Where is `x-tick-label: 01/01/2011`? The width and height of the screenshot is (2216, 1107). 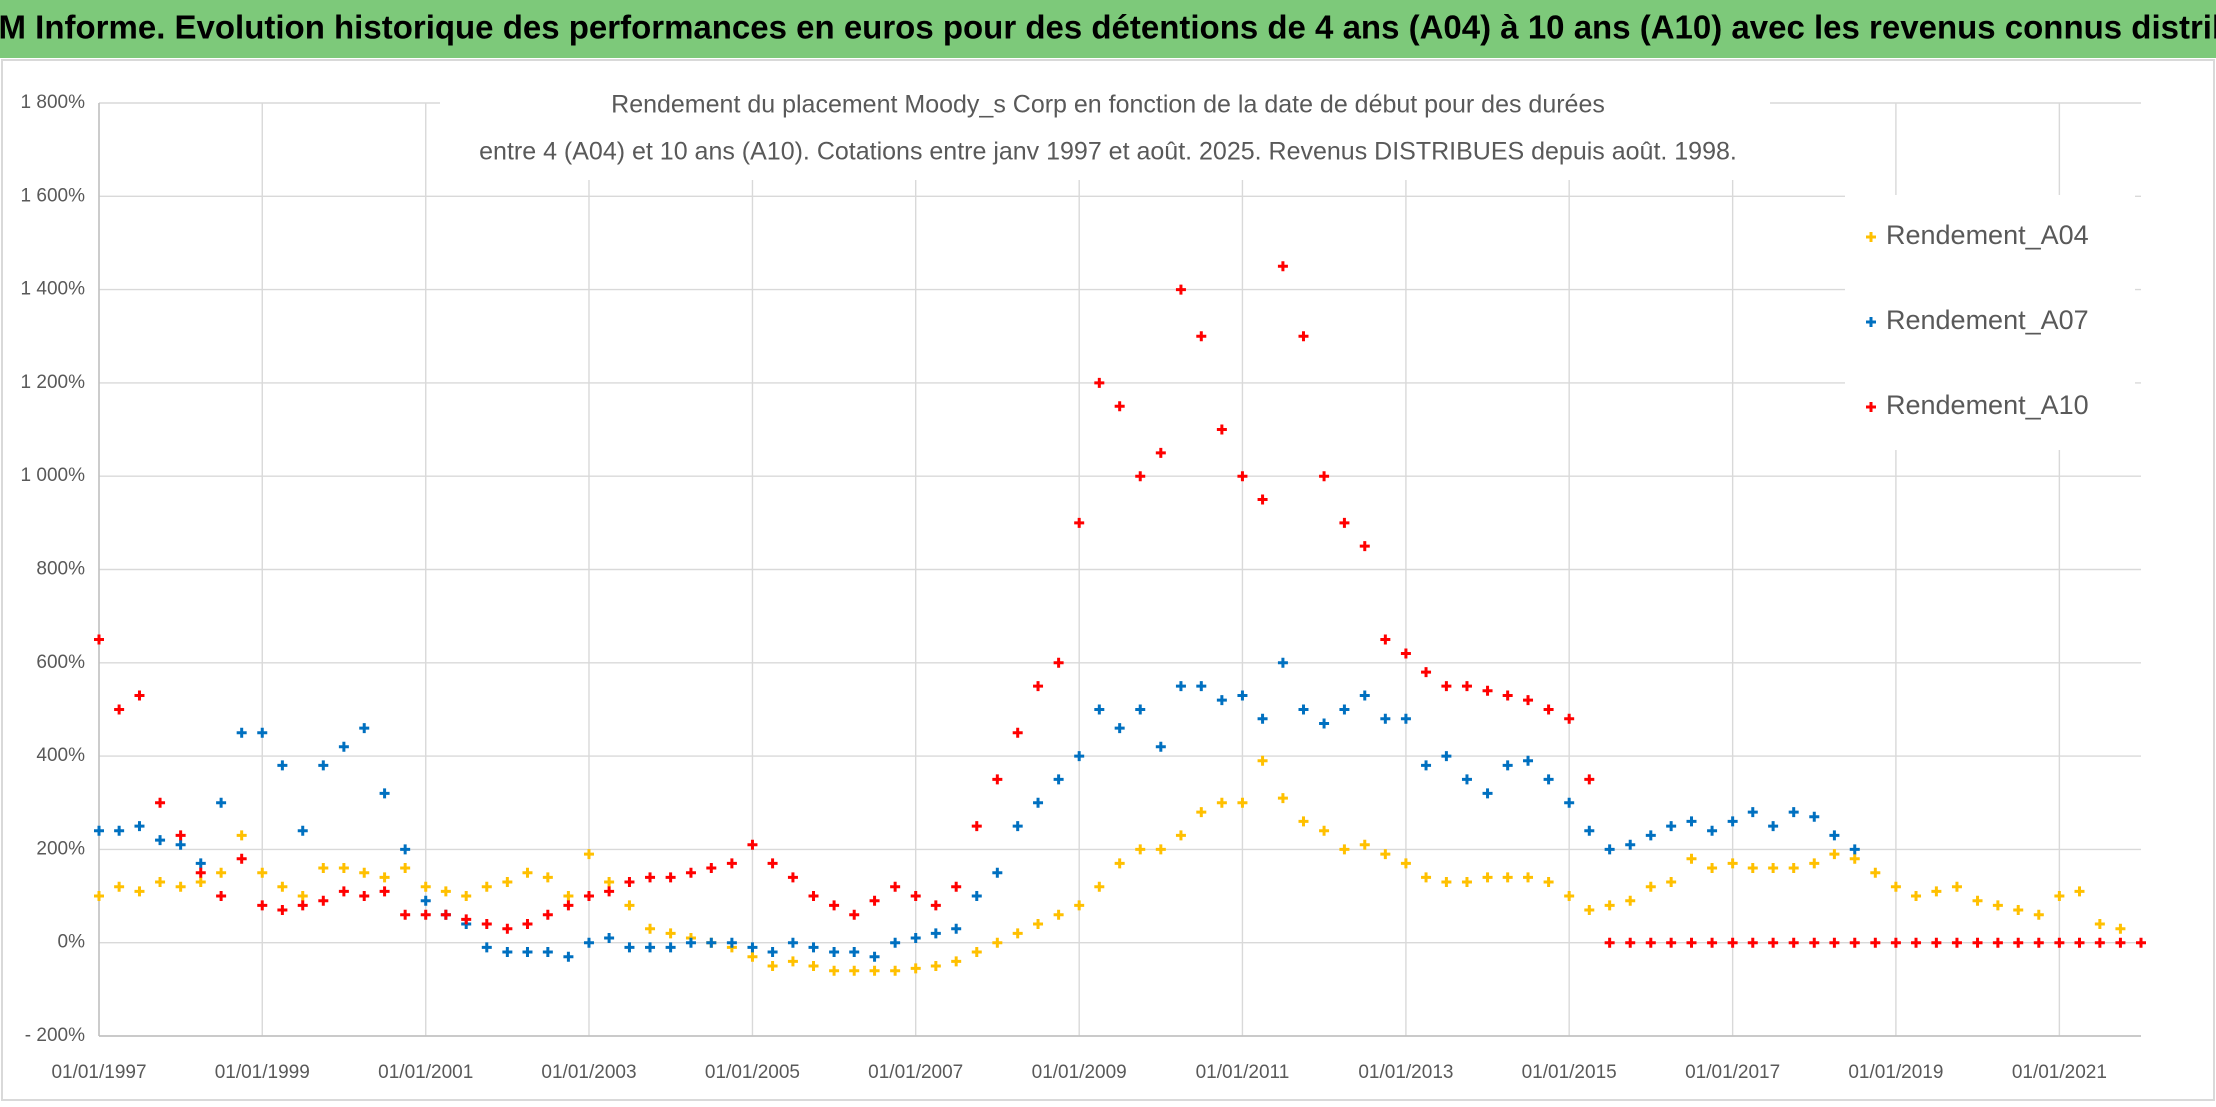 x-tick-label: 01/01/2011 is located at coordinates (1243, 1072).